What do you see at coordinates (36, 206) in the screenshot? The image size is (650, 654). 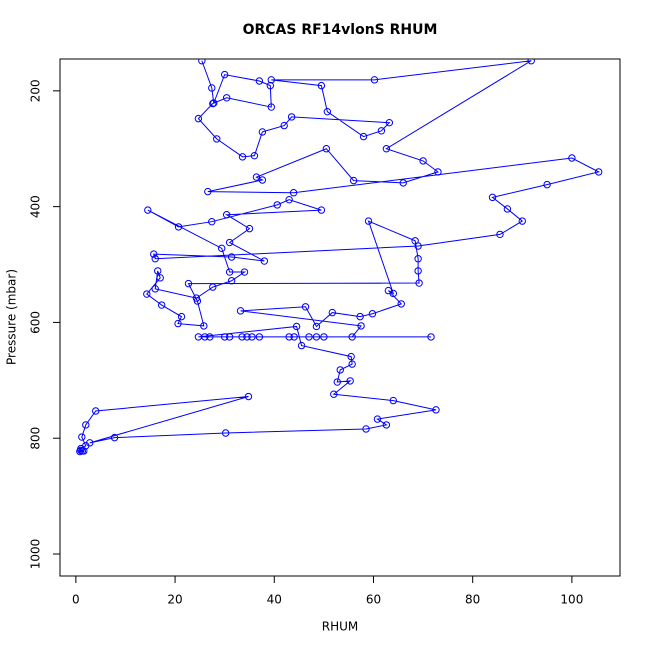 I see `y-tick-label: 400` at bounding box center [36, 206].